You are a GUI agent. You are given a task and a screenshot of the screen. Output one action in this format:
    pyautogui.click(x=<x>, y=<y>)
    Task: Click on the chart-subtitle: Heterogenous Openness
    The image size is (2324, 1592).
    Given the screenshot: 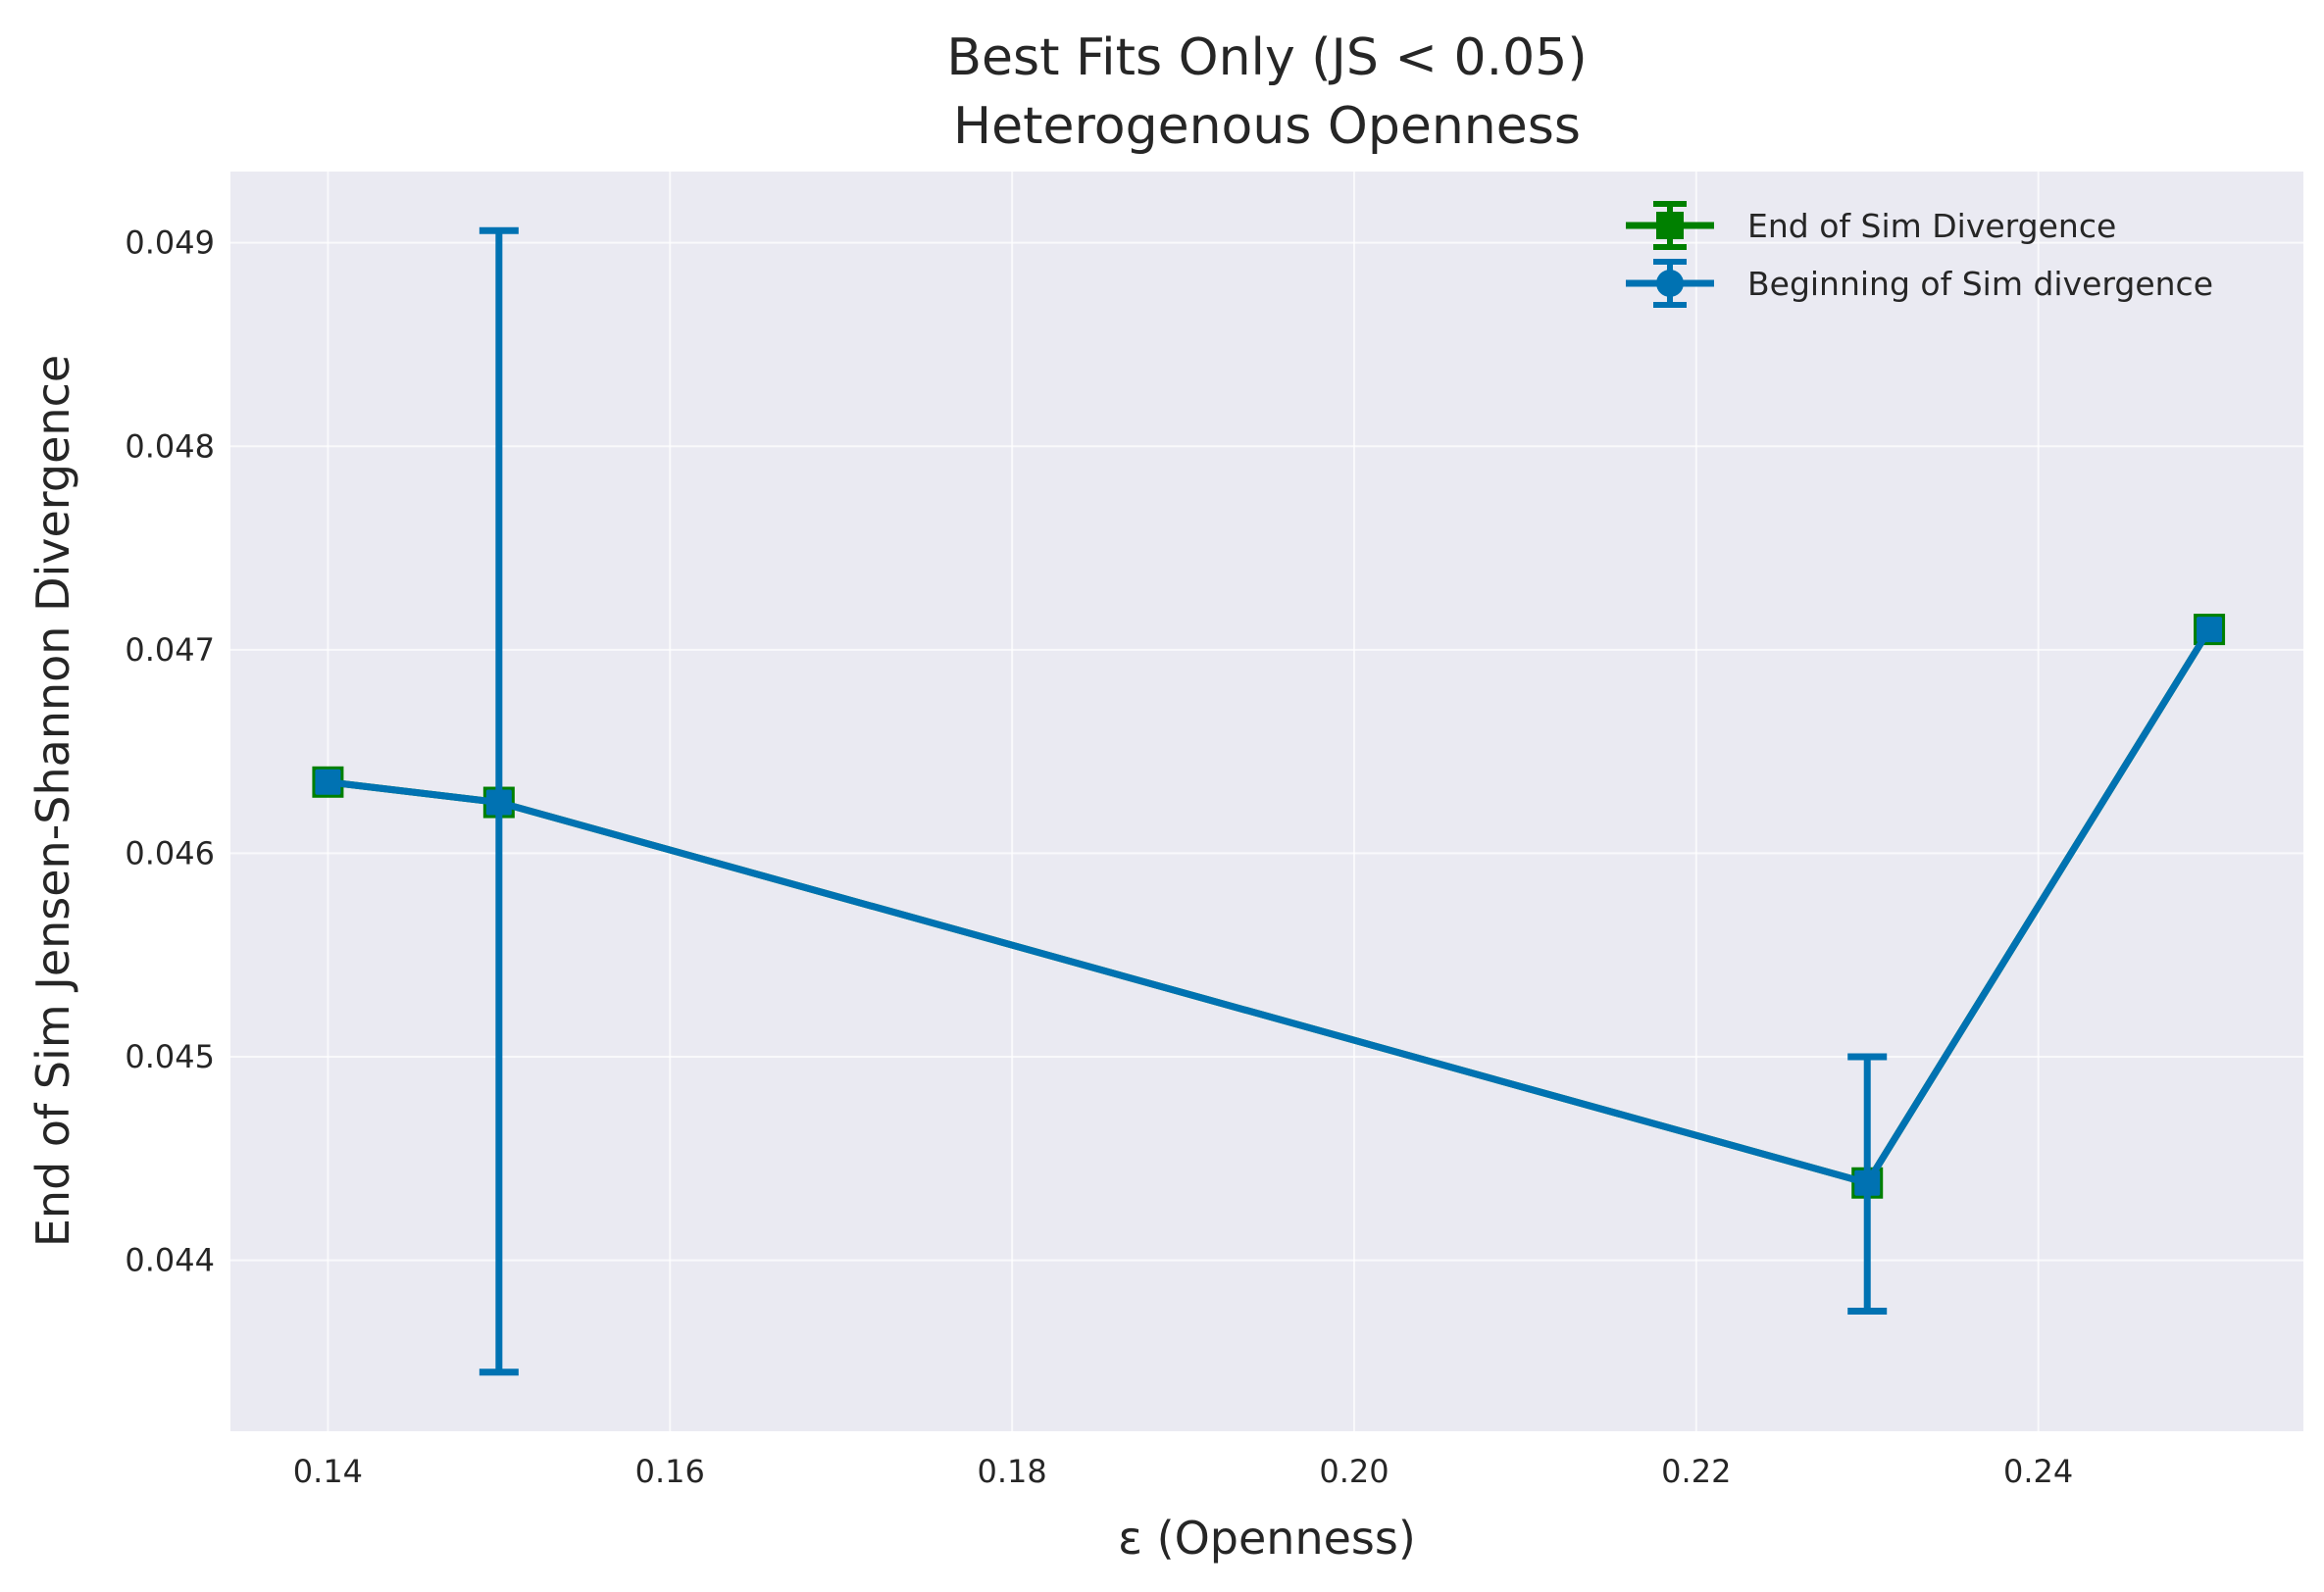 What is the action you would take?
    pyautogui.click(x=1267, y=127)
    